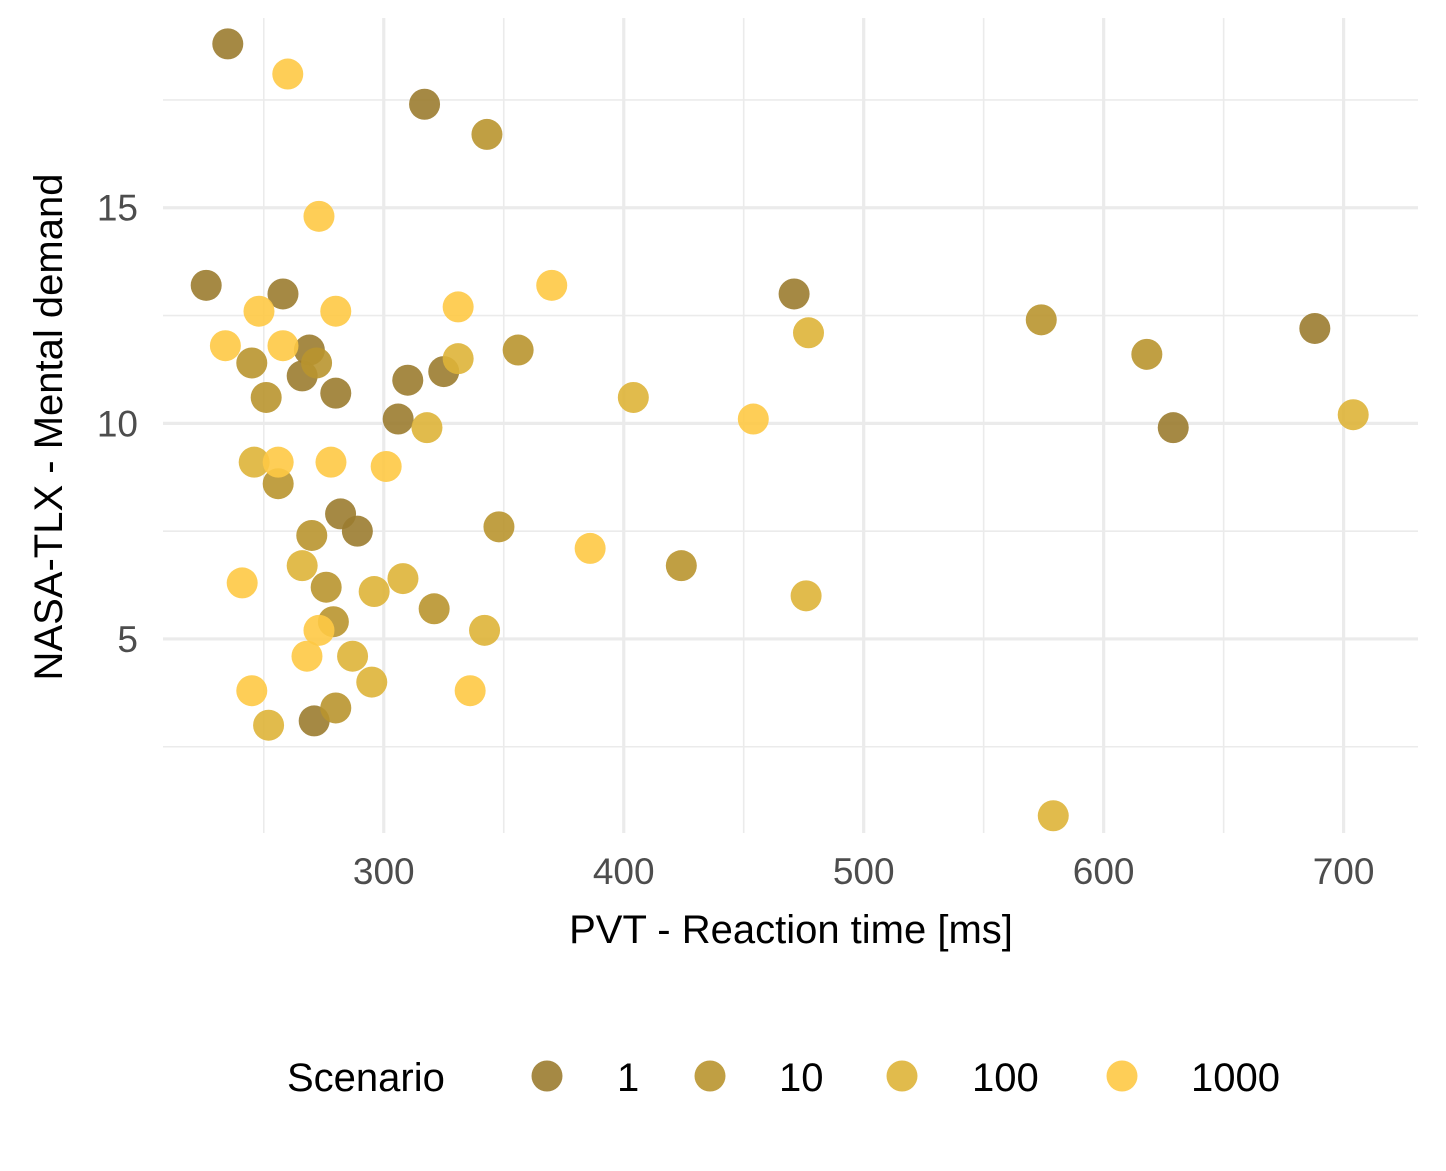 Image resolution: width=1446 pixels, height=1171 pixels. Describe the element at coordinates (366, 1078) in the screenshot. I see `legend-title: Scenario` at that location.